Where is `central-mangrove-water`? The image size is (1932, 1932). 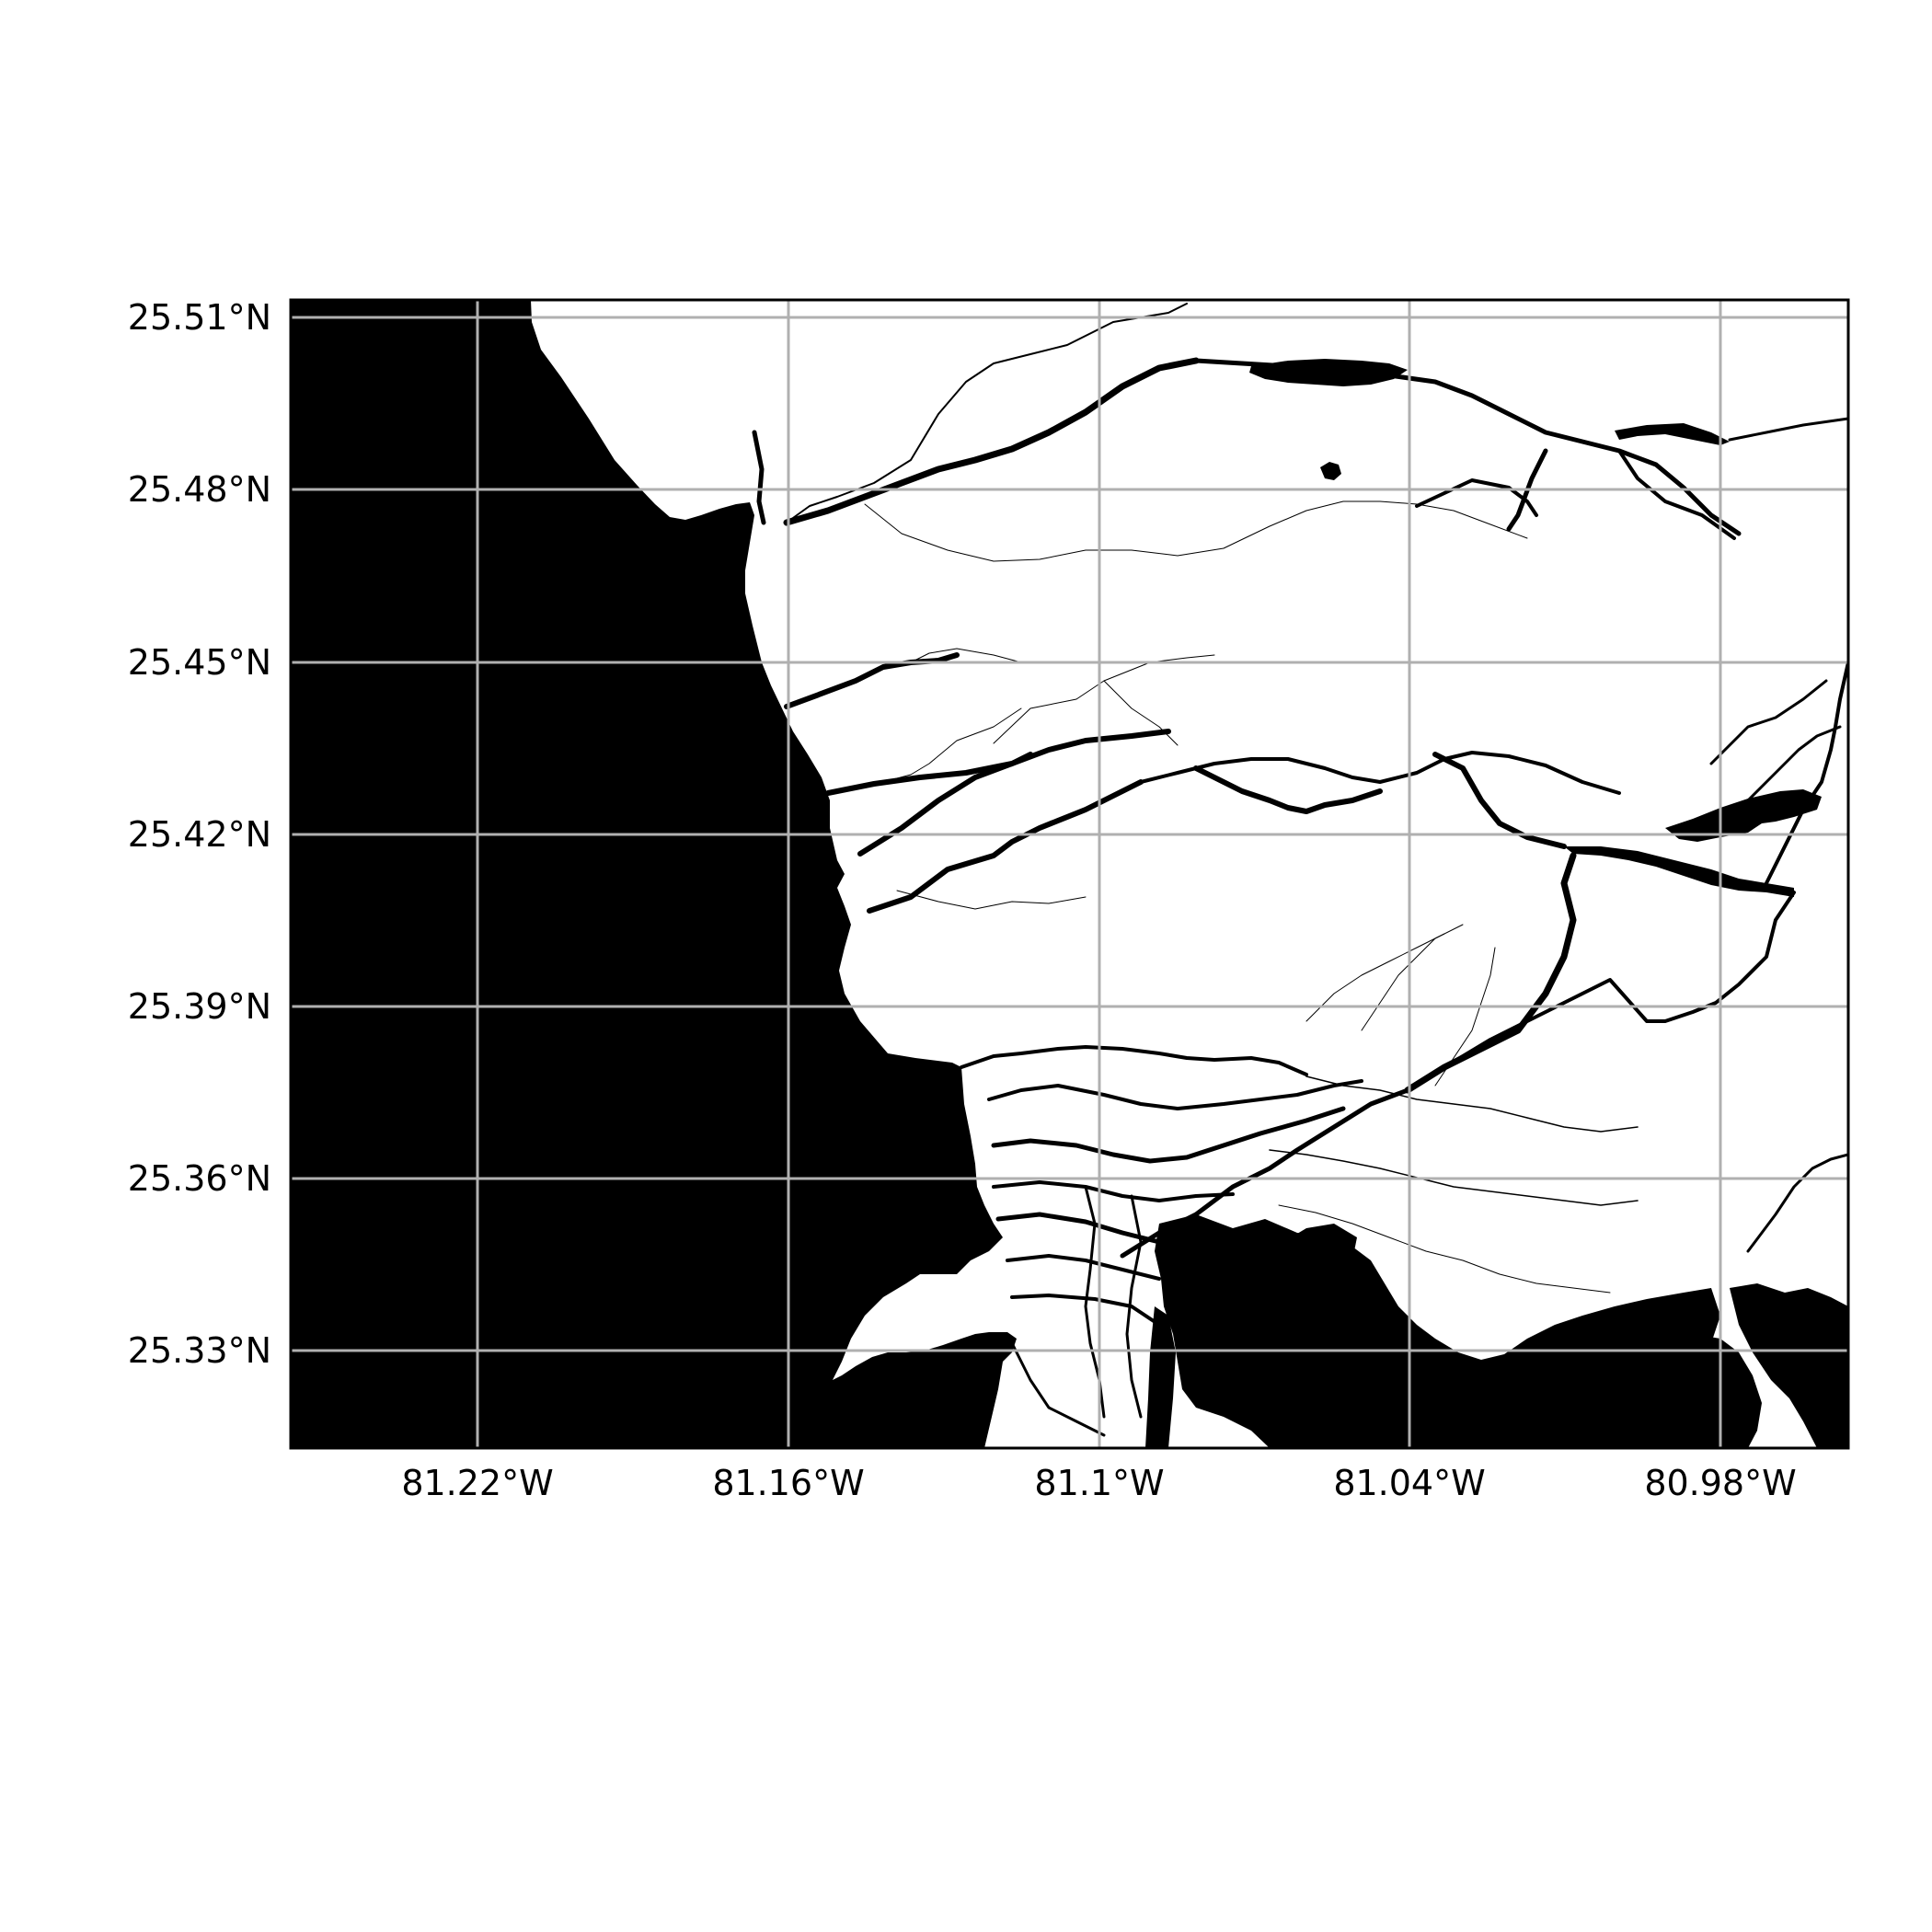
central-mangrove-water is located at coordinates (1320, 1249).